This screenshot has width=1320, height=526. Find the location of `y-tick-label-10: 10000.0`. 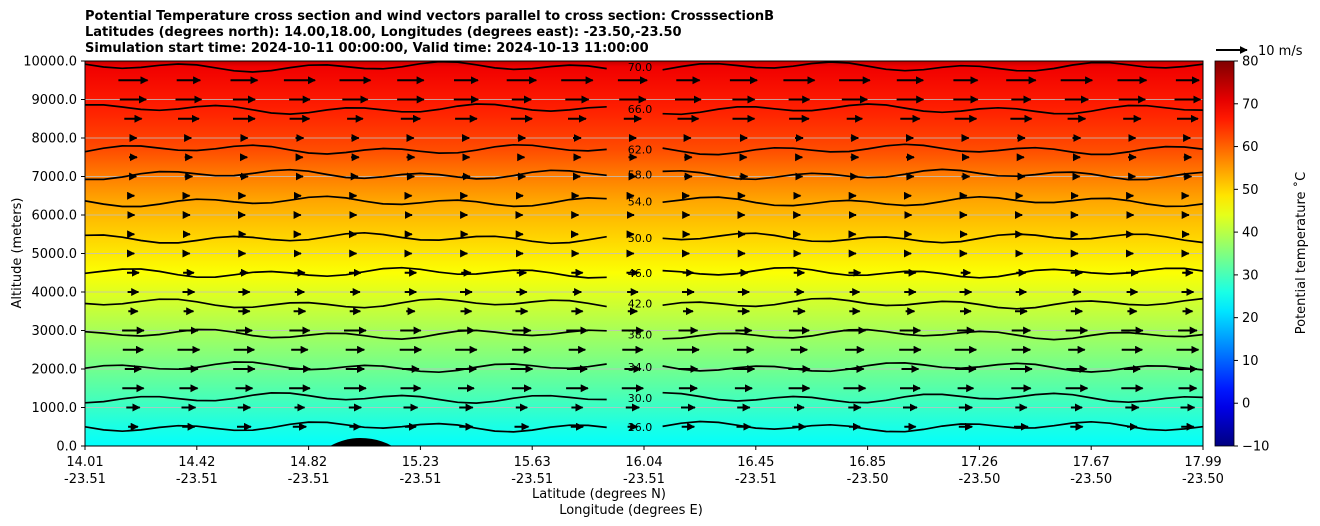

y-tick-label-10: 10000.0 is located at coordinates (50, 62).